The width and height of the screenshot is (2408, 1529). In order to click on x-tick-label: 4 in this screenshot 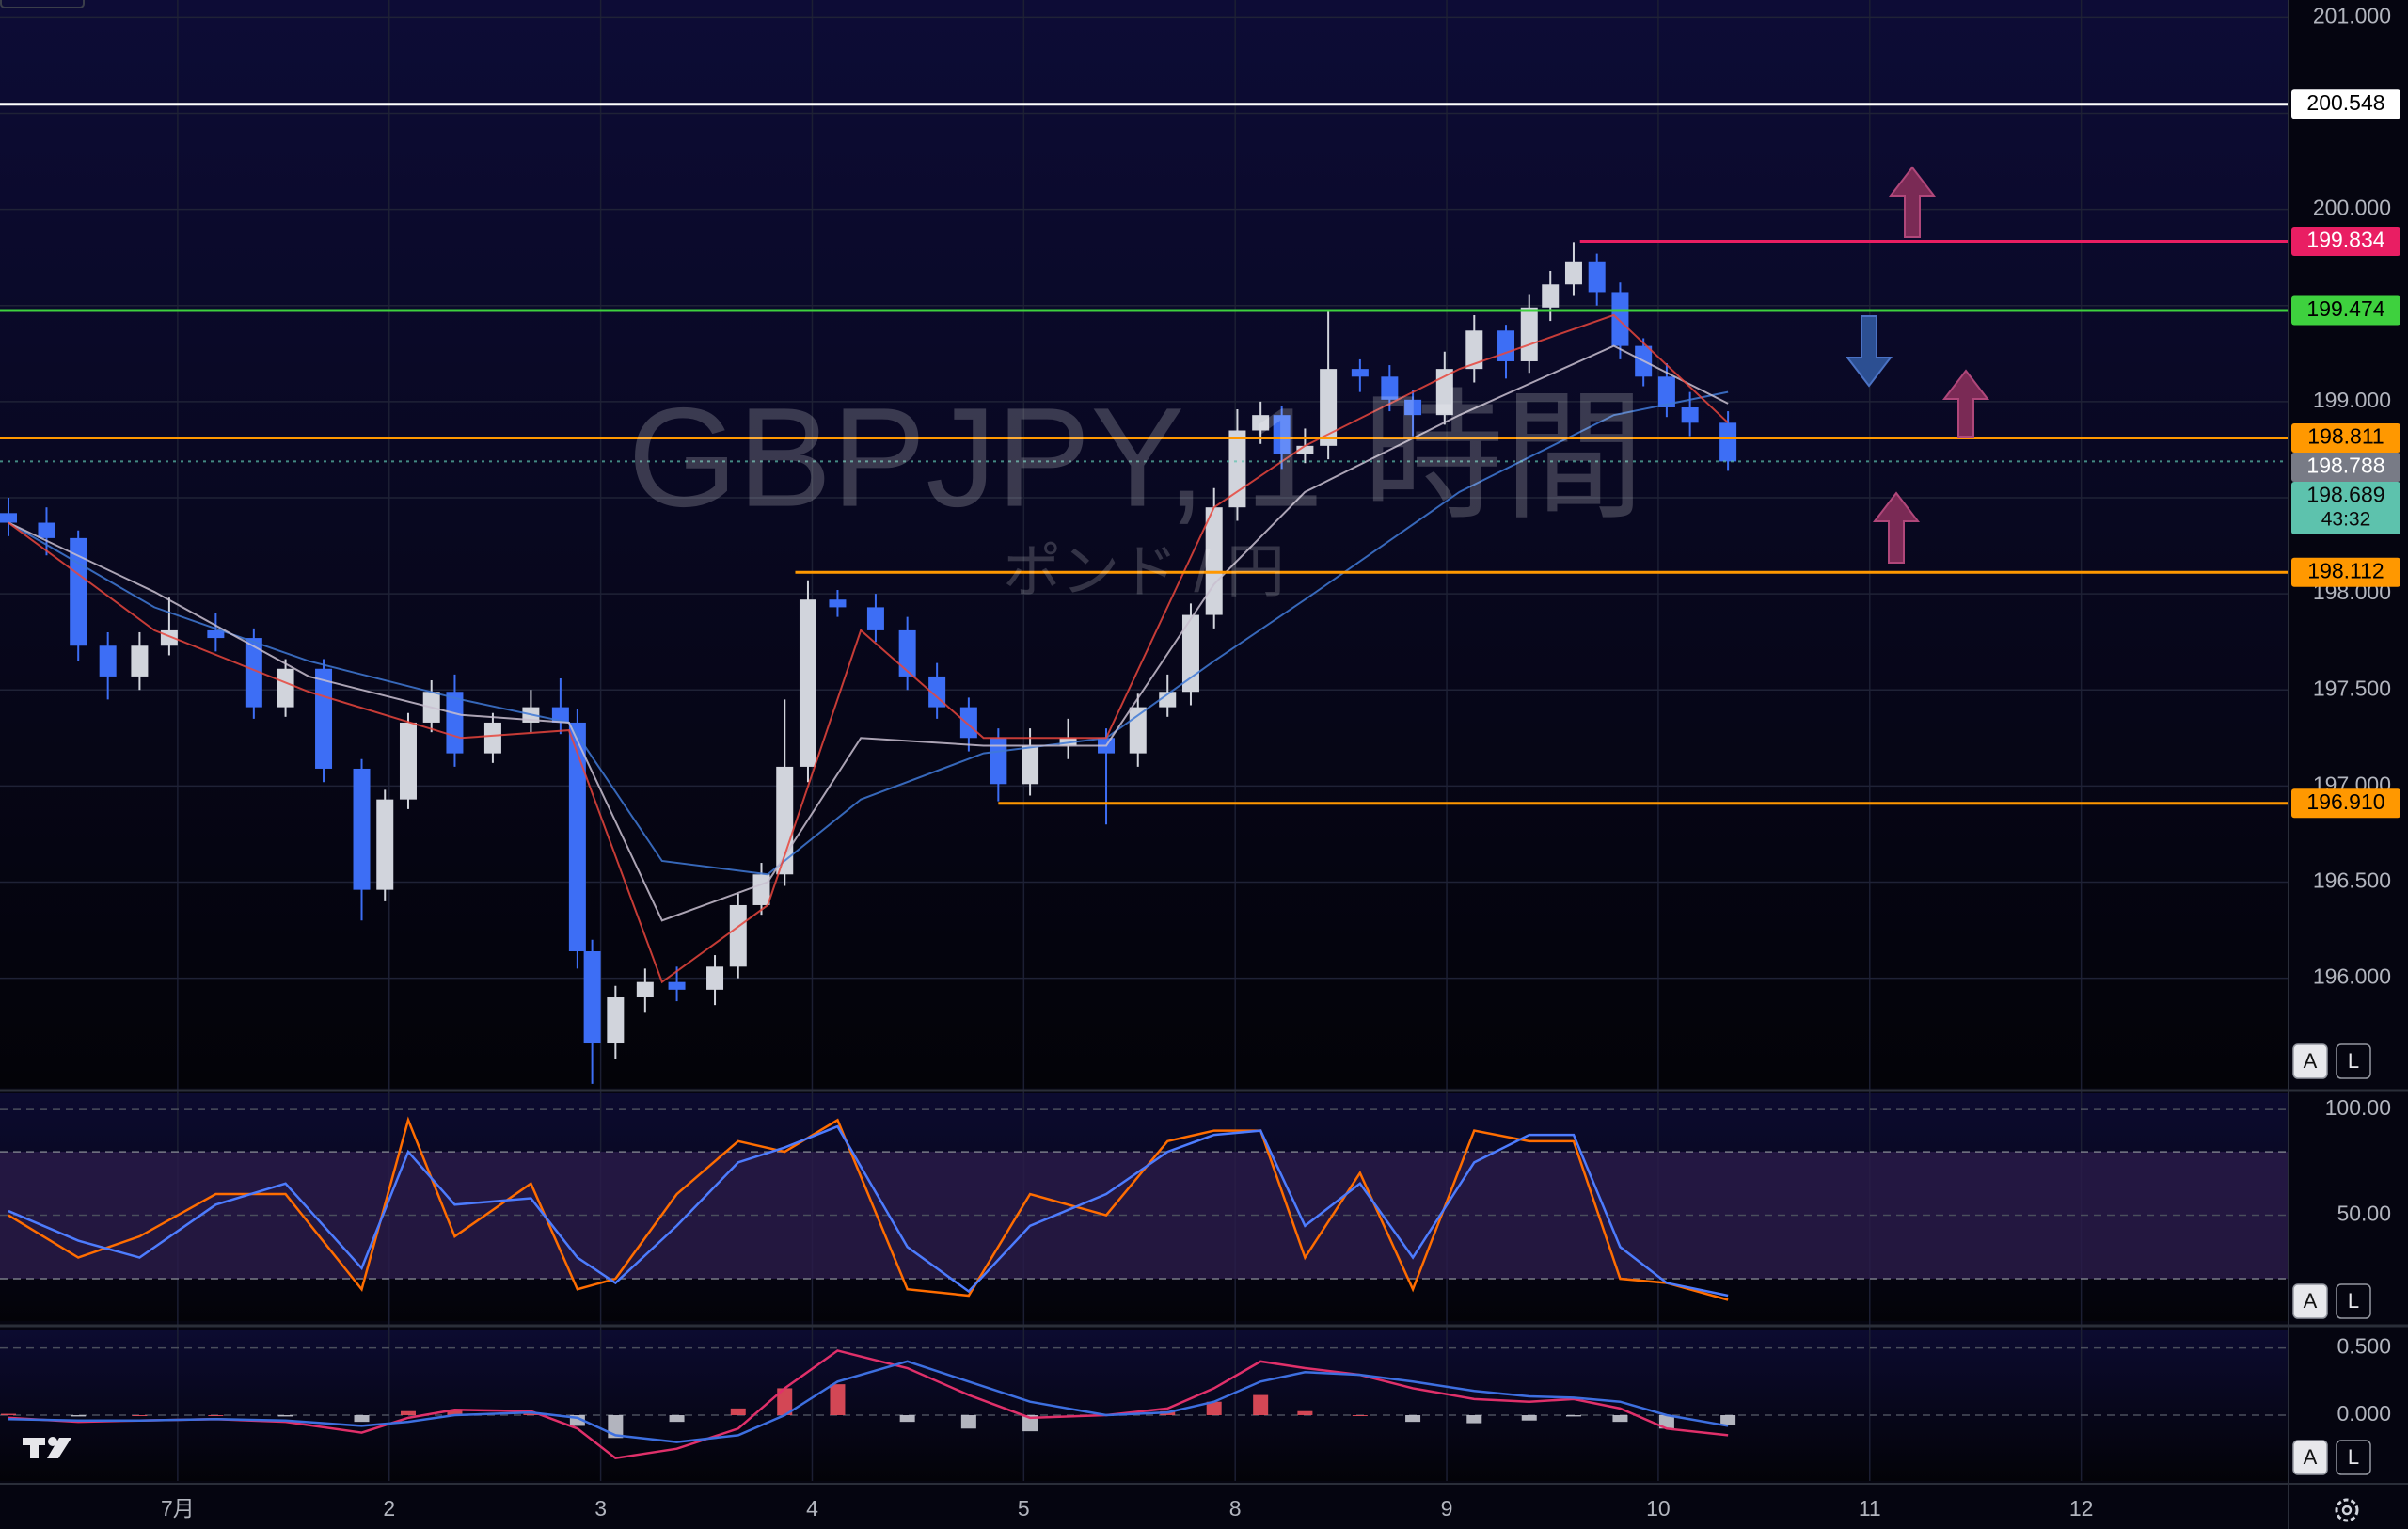, I will do `click(812, 1509)`.